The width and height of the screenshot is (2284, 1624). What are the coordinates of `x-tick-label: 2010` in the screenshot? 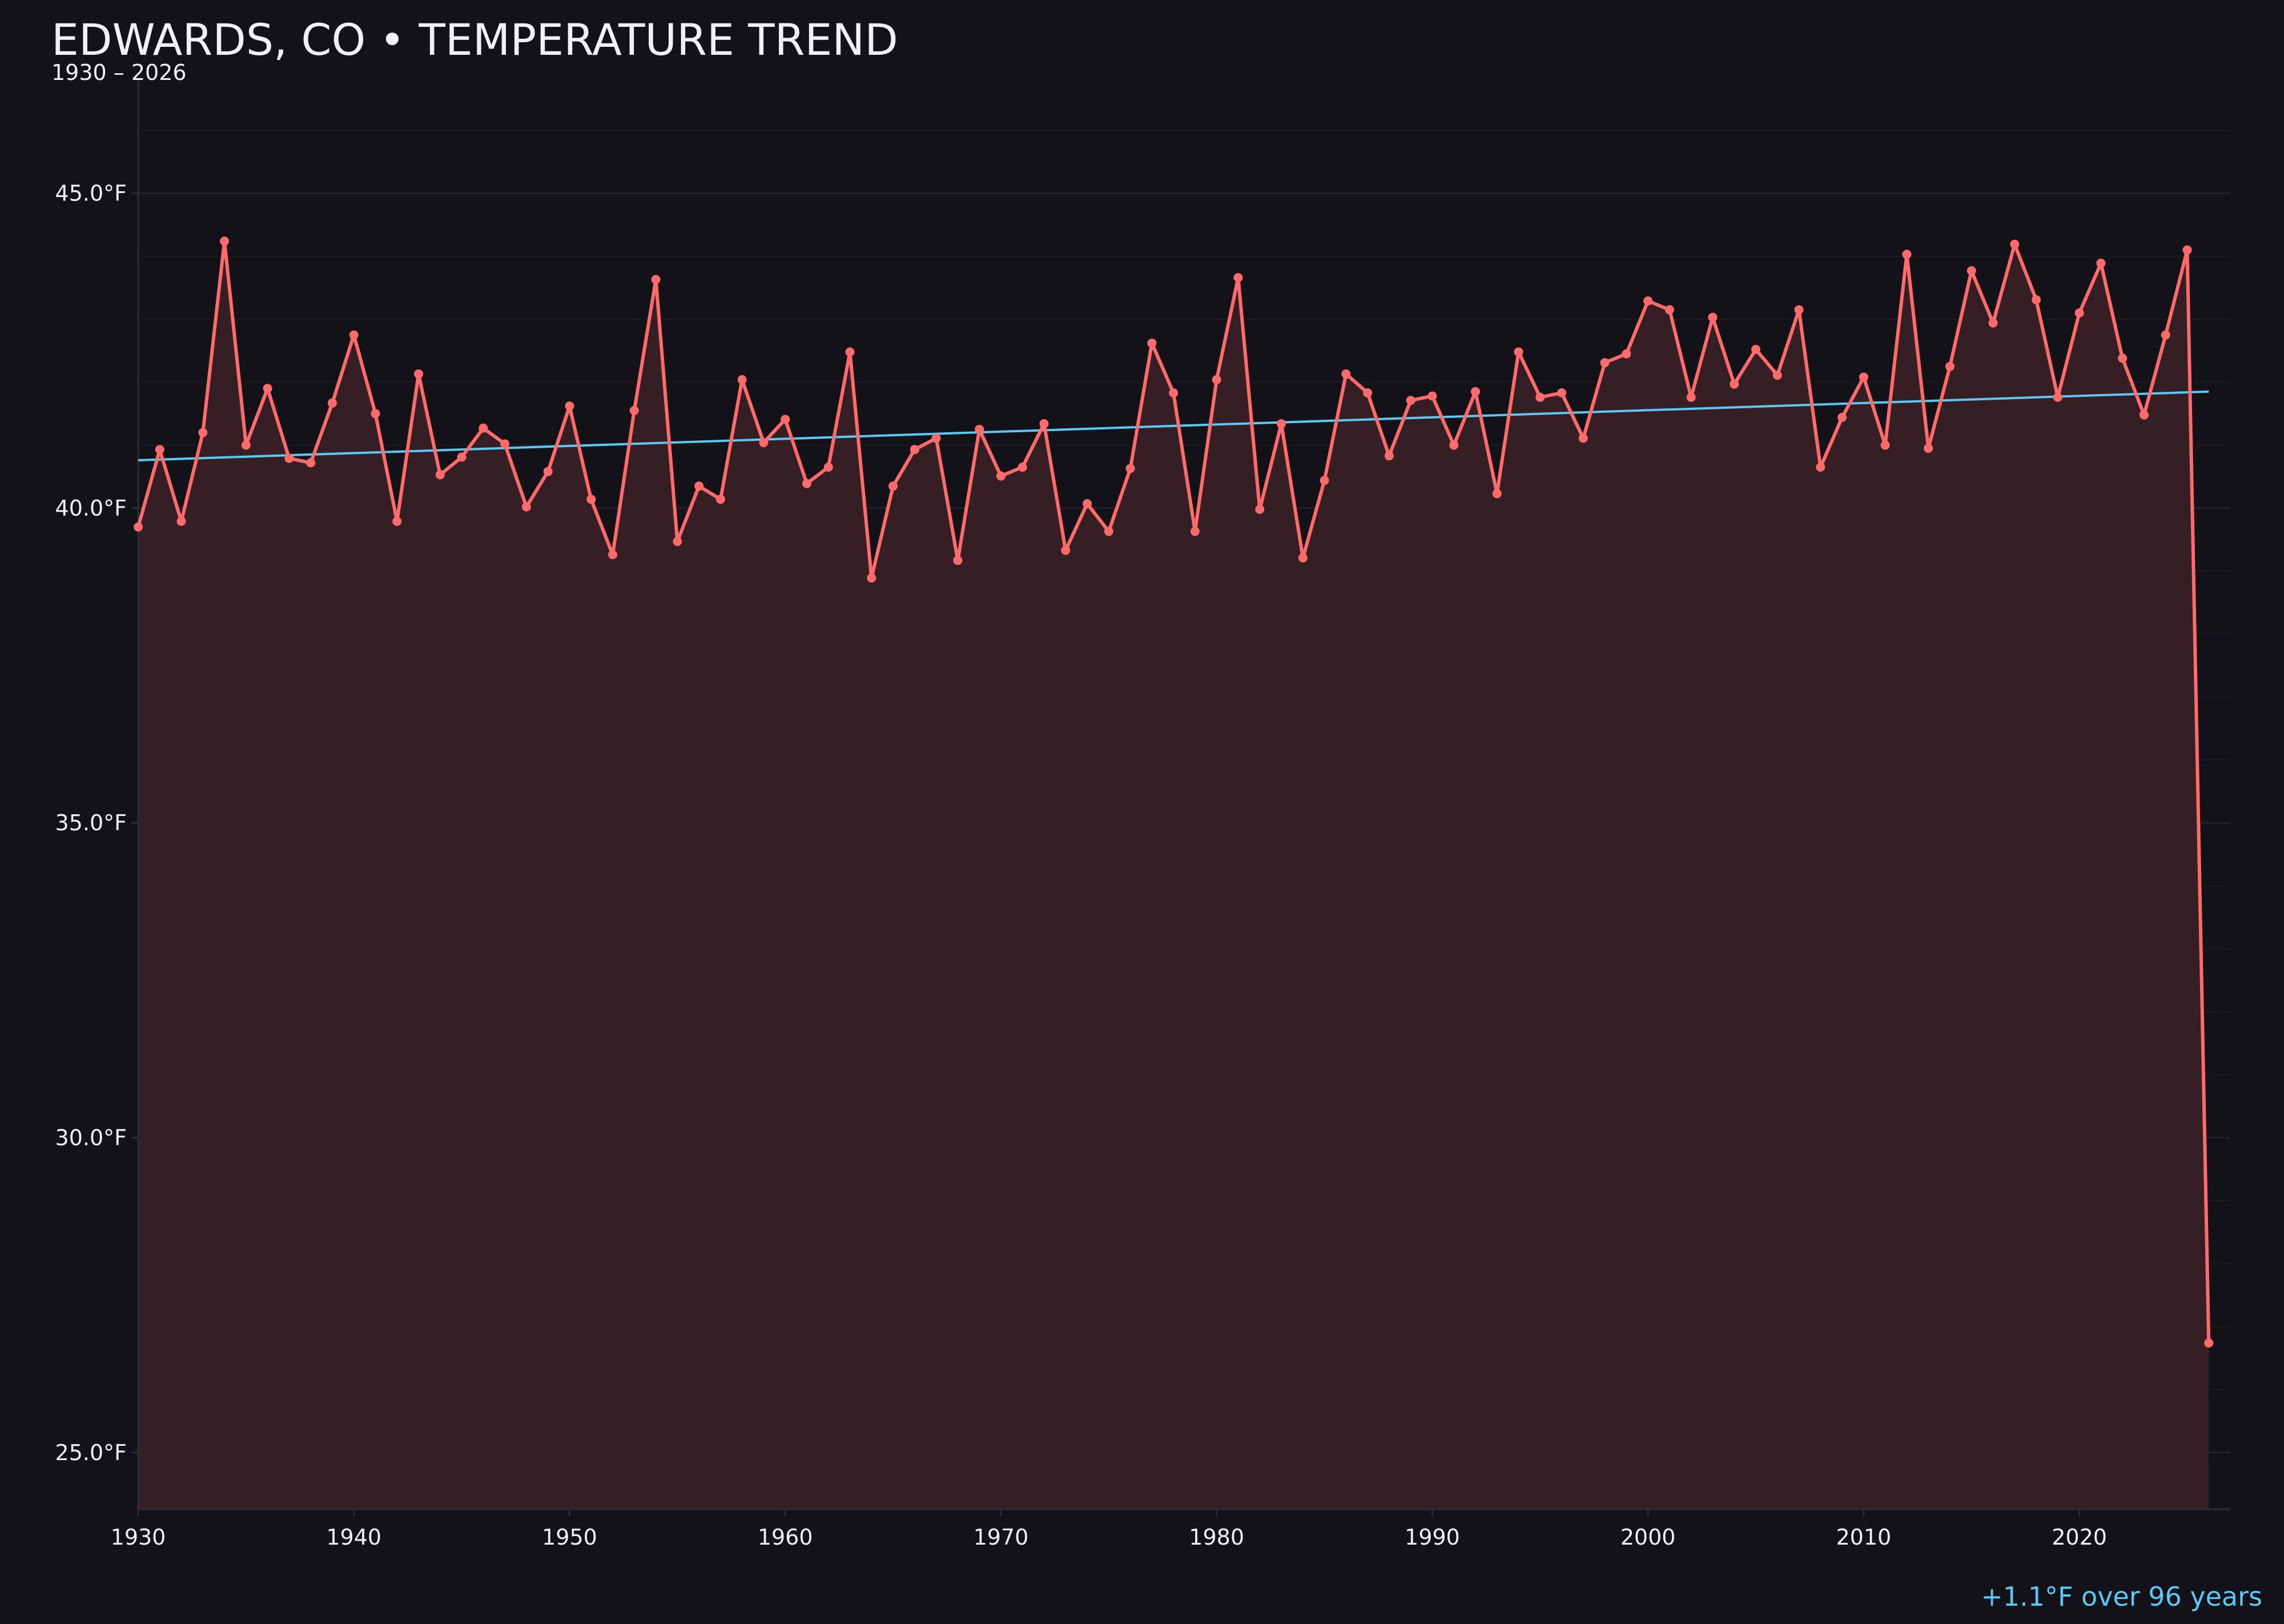 It's located at (1863, 1537).